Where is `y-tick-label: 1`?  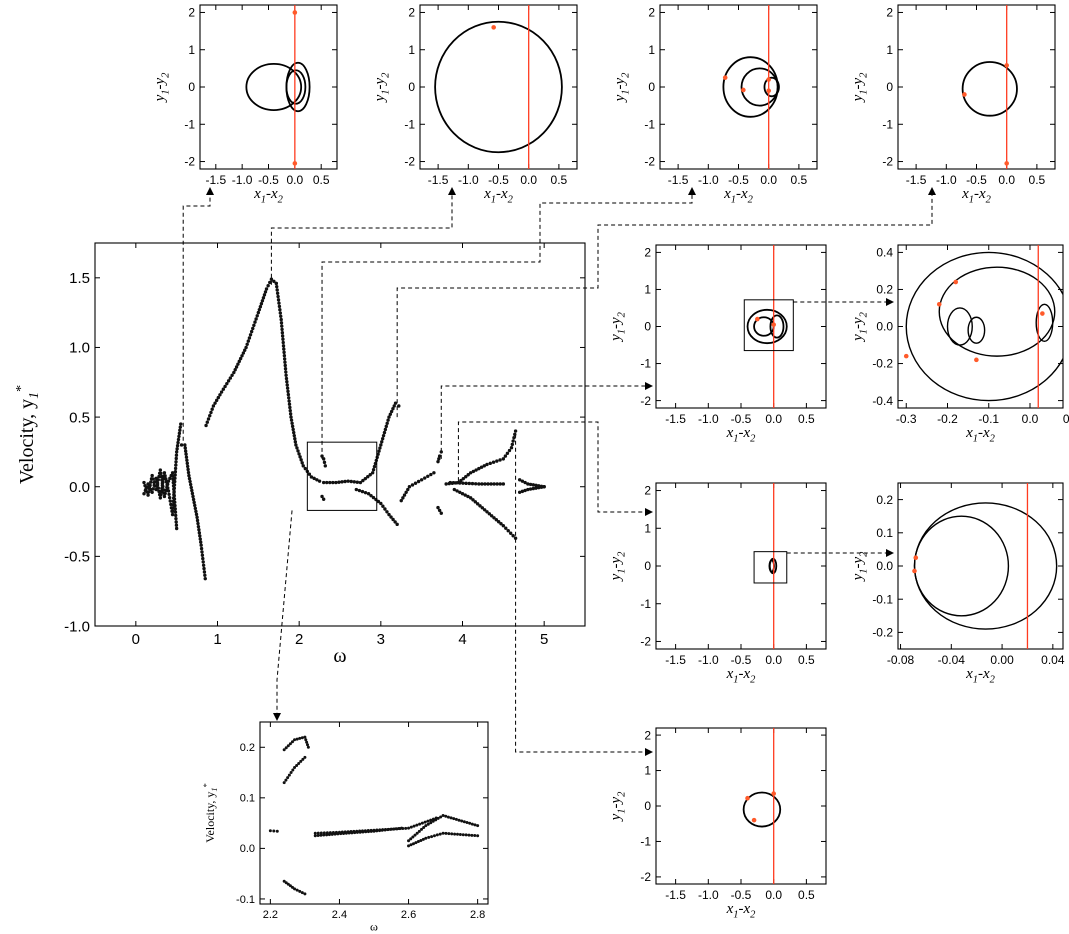 y-tick-label: 1 is located at coordinates (651, 50).